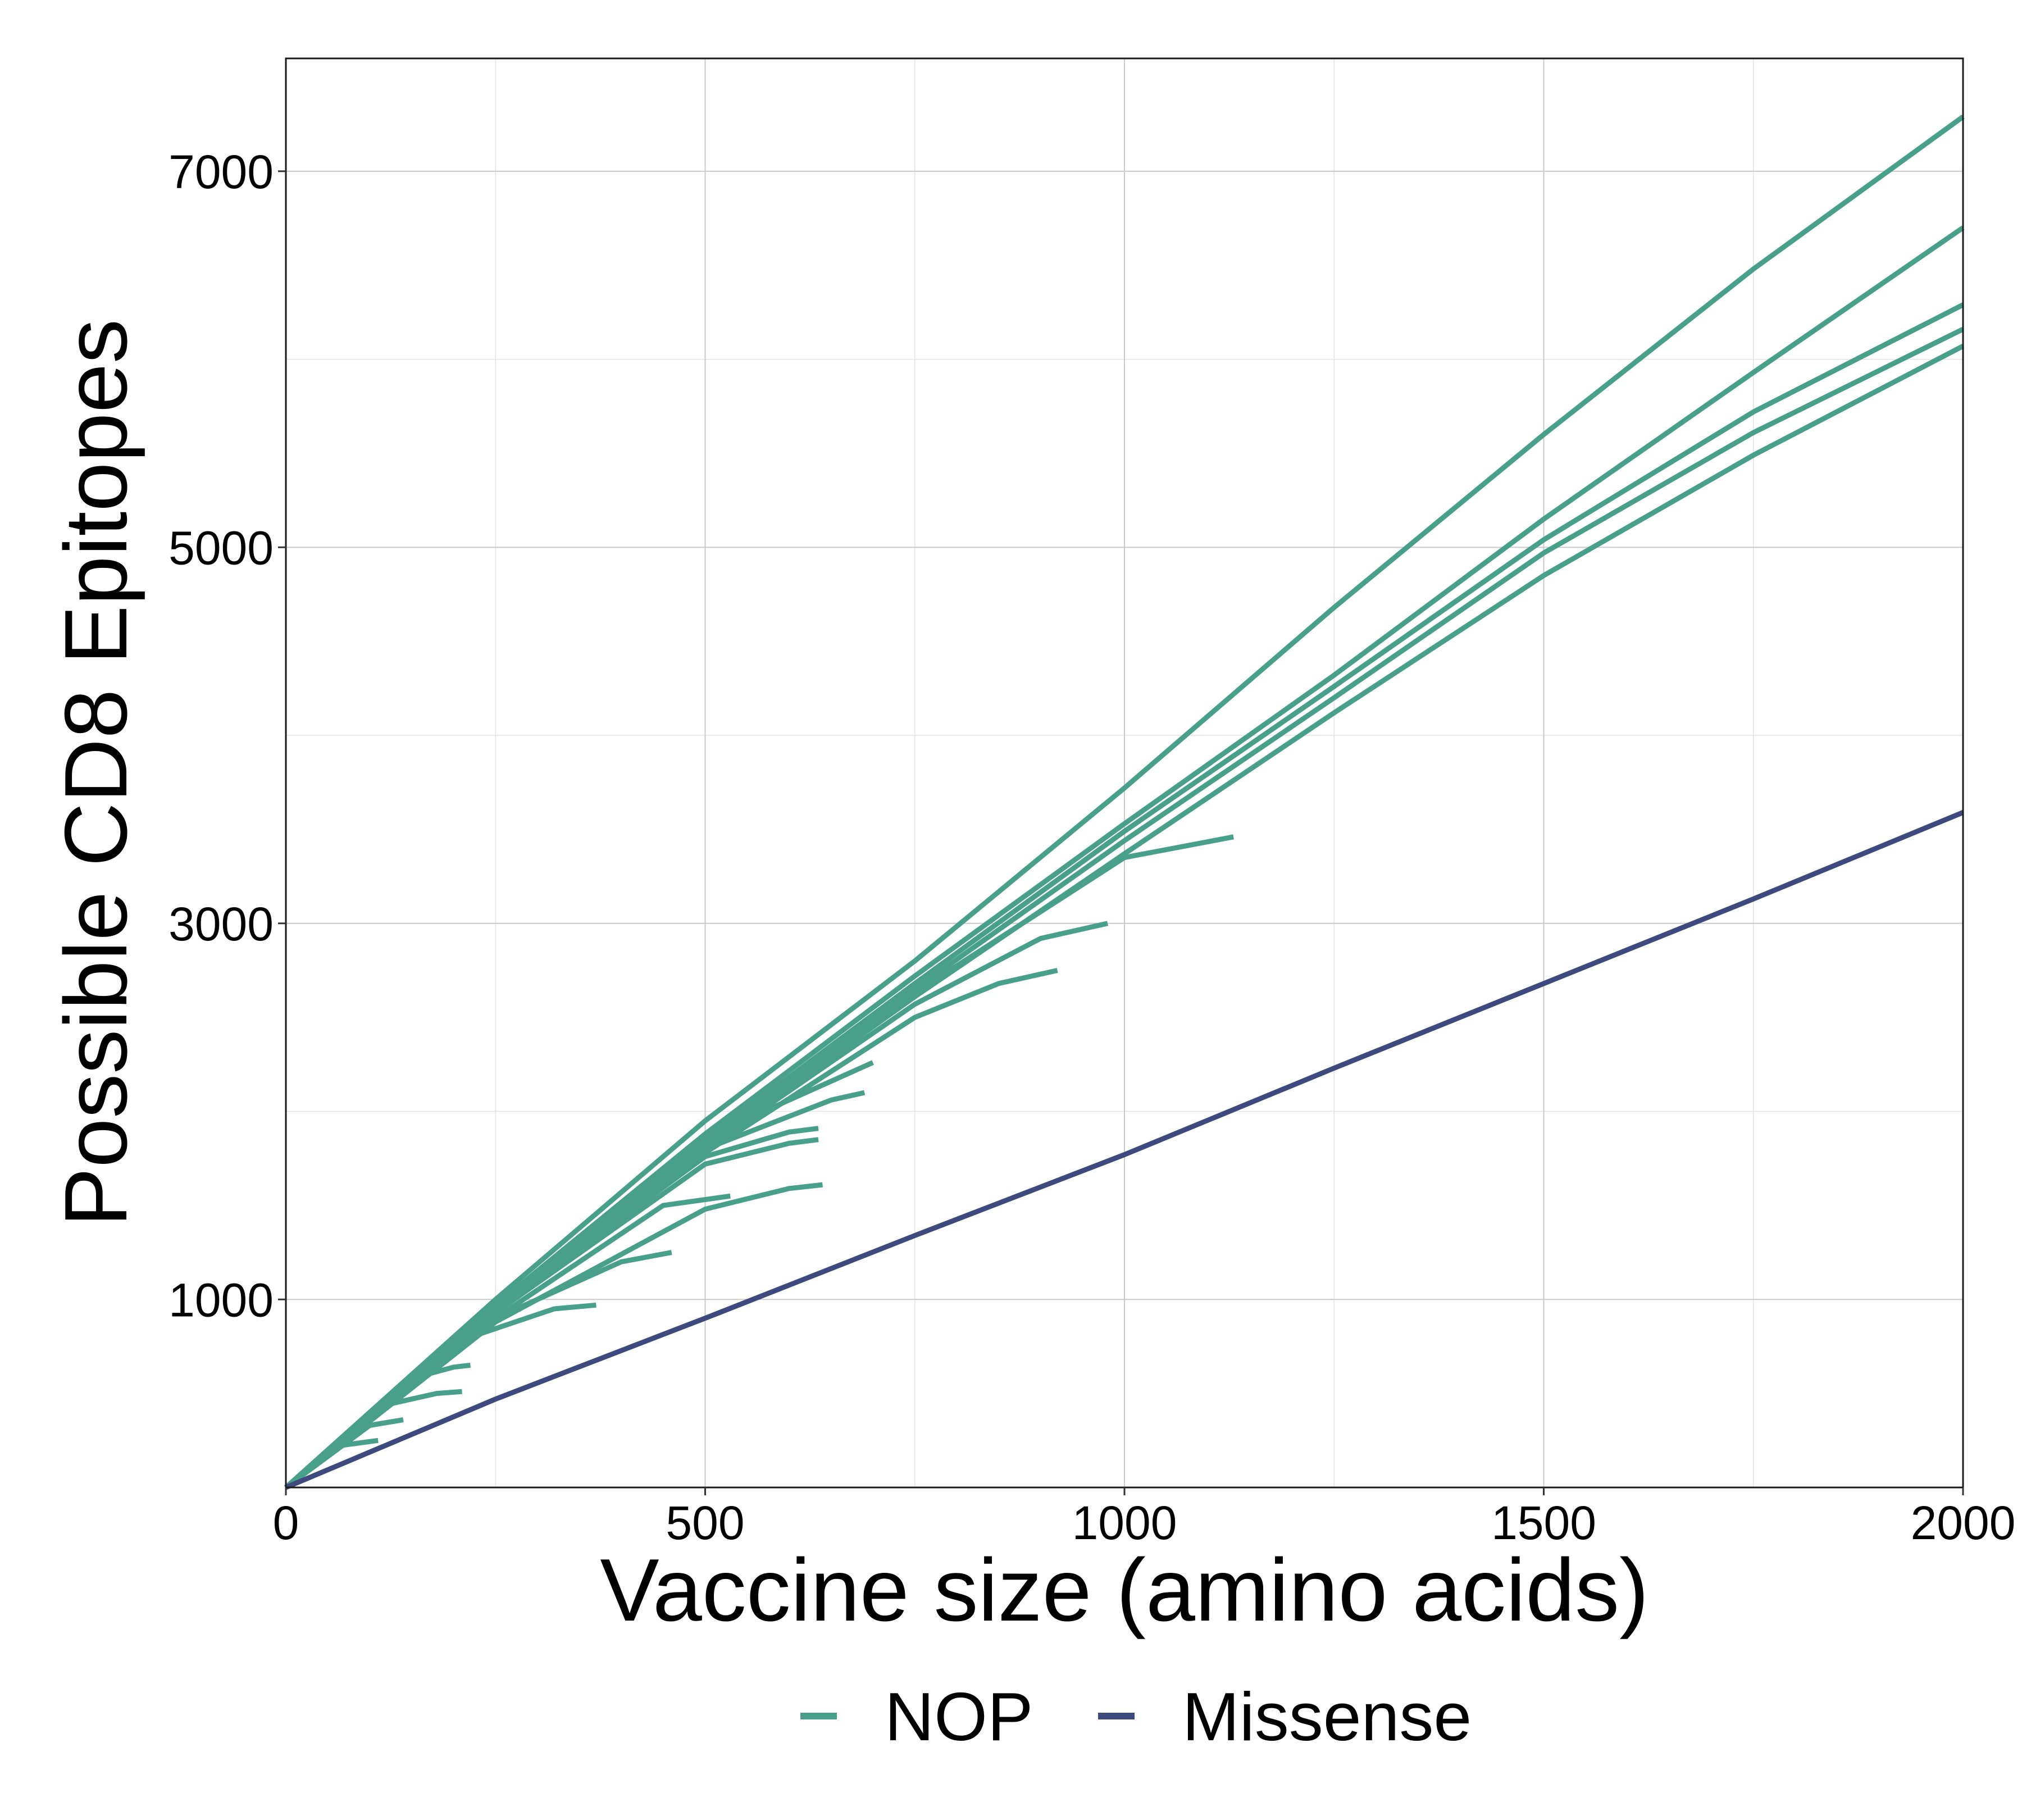 Image resolution: width=2022 pixels, height=1820 pixels. What do you see at coordinates (1543, 1522) in the screenshot?
I see `x-tick-label: 1500` at bounding box center [1543, 1522].